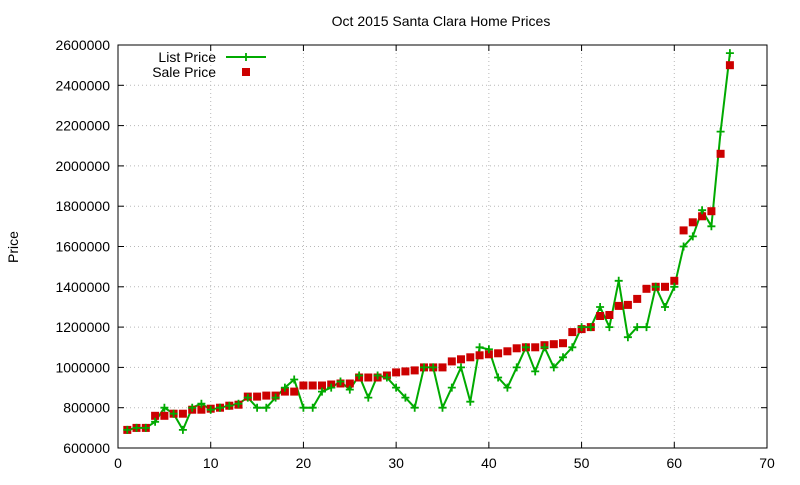 This screenshot has width=800, height=485. What do you see at coordinates (82, 85) in the screenshot?
I see `y-tick-label: 2400000` at bounding box center [82, 85].